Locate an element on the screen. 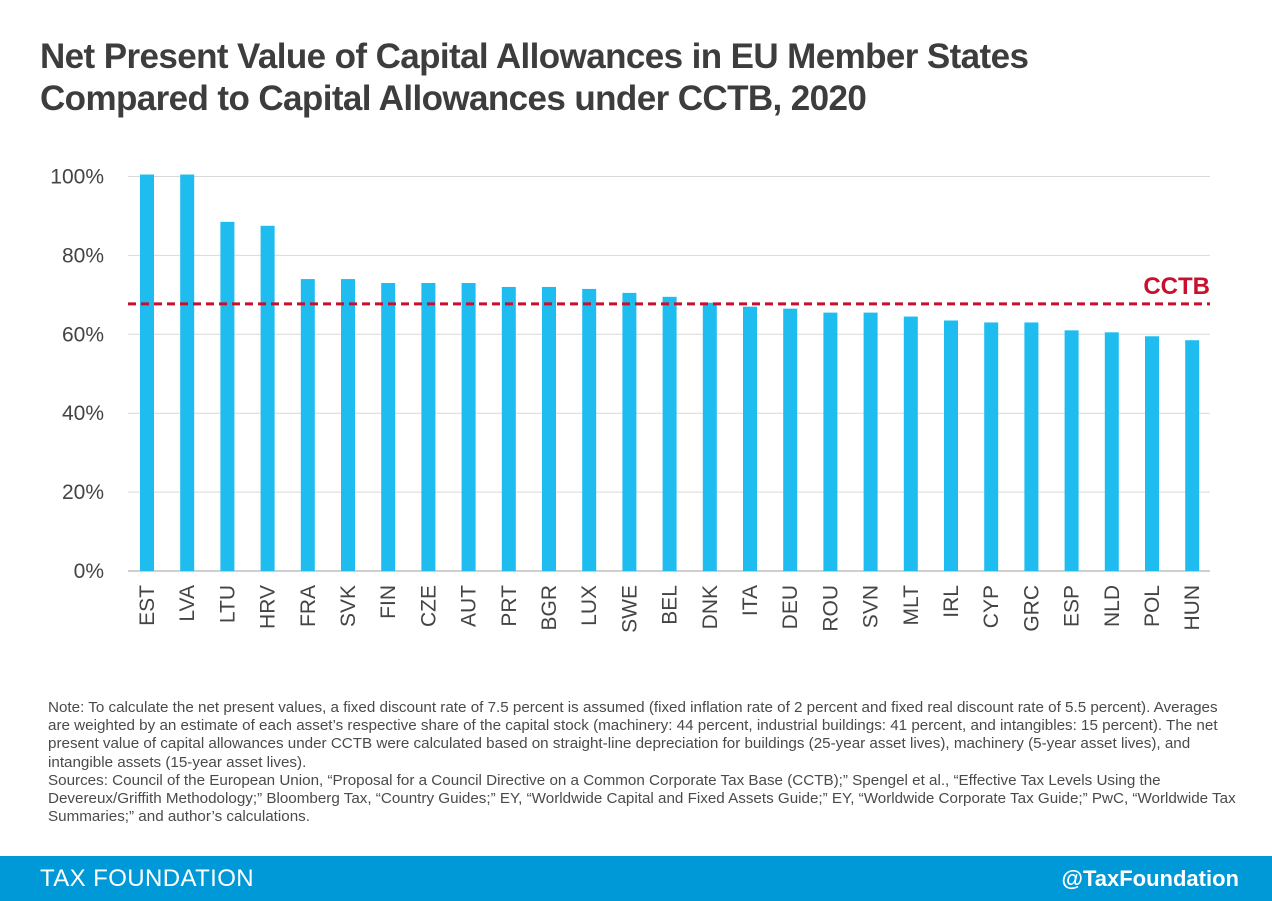  bar-ita is located at coordinates (750, 438).